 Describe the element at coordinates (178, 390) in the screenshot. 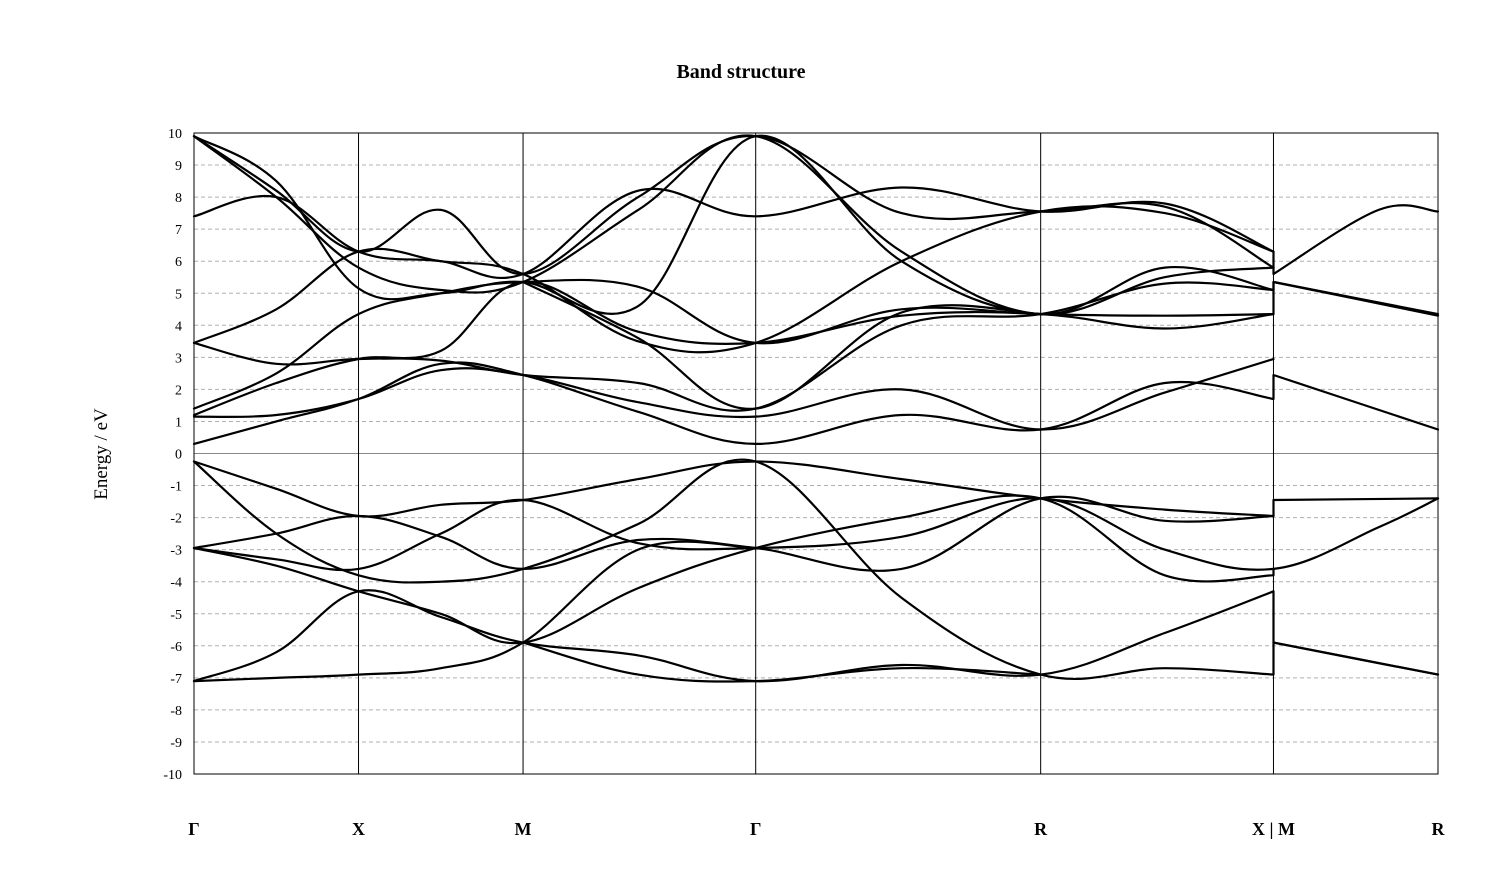

I see `y-tick-label: 2` at that location.